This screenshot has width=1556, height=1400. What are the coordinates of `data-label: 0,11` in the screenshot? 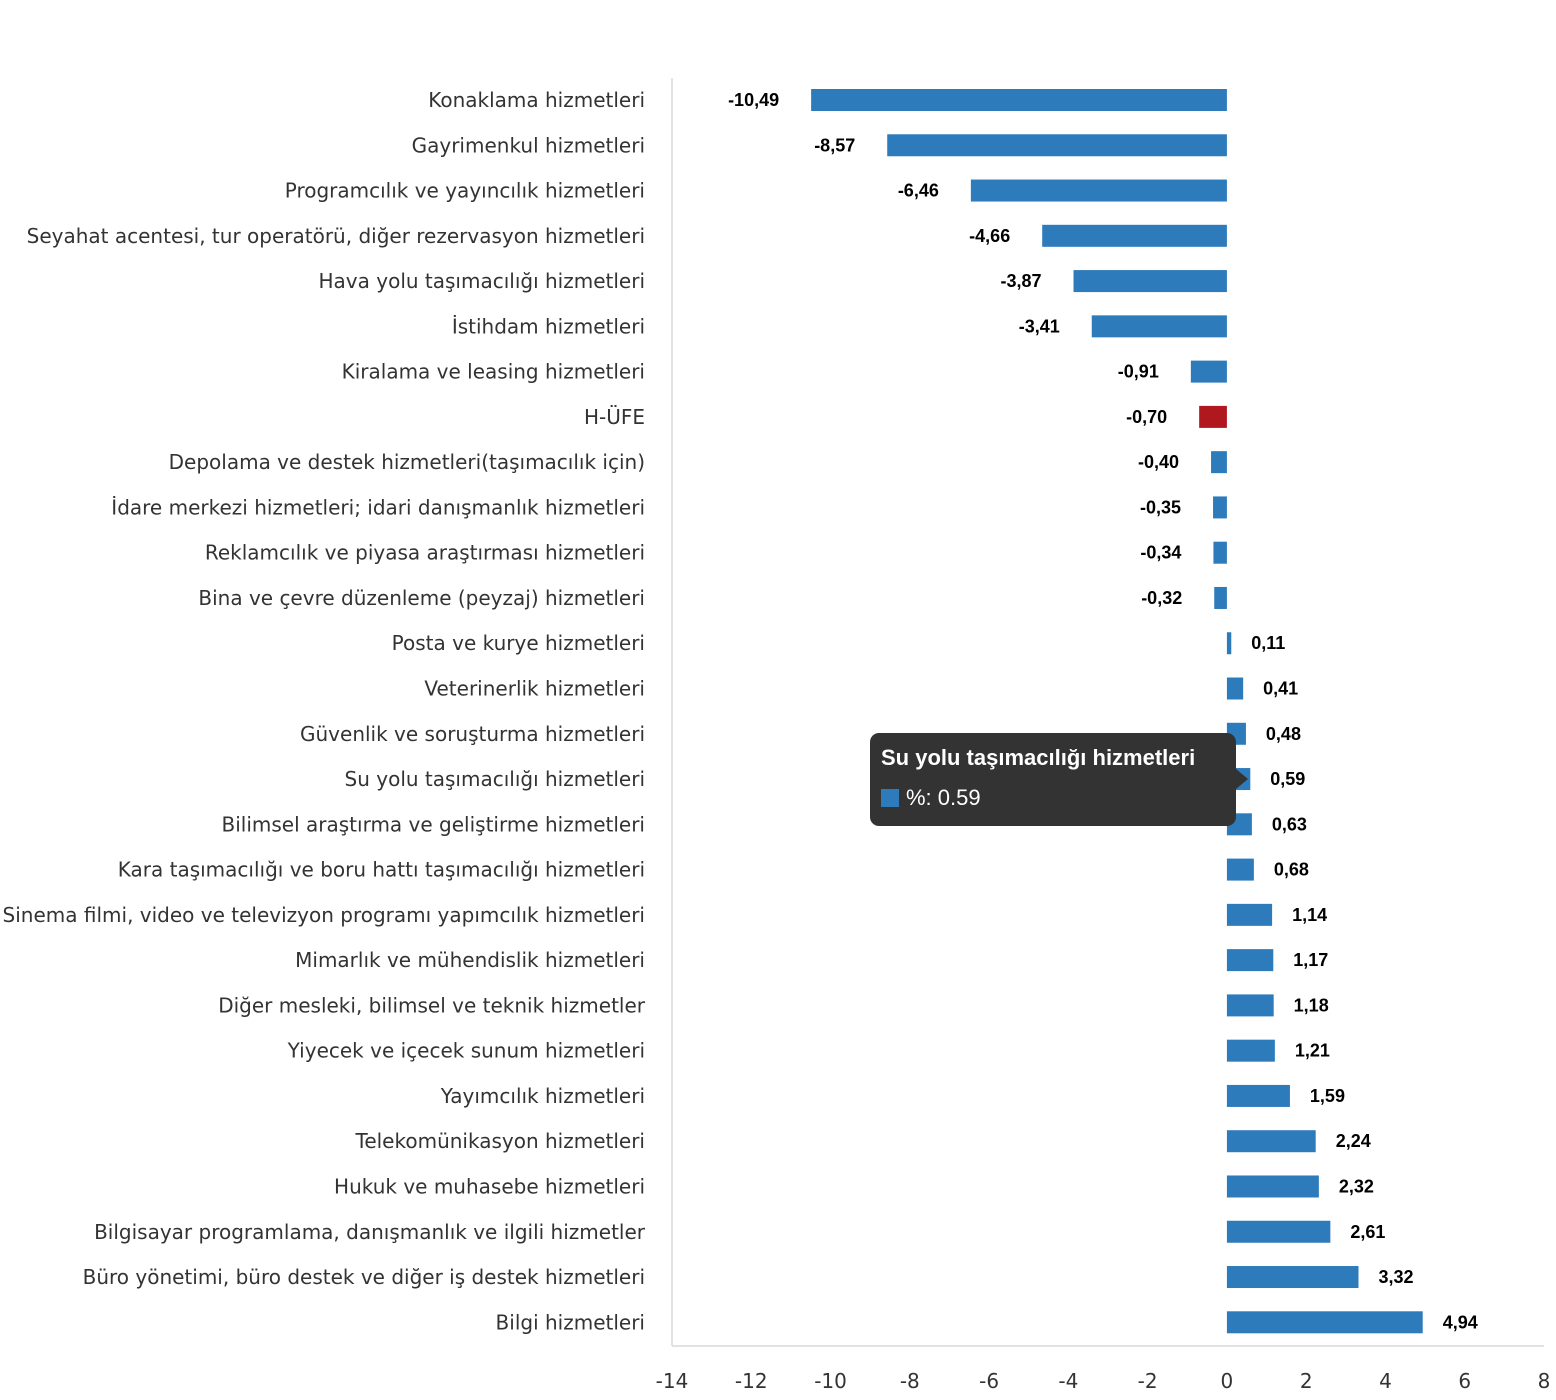 It's located at (1268, 643).